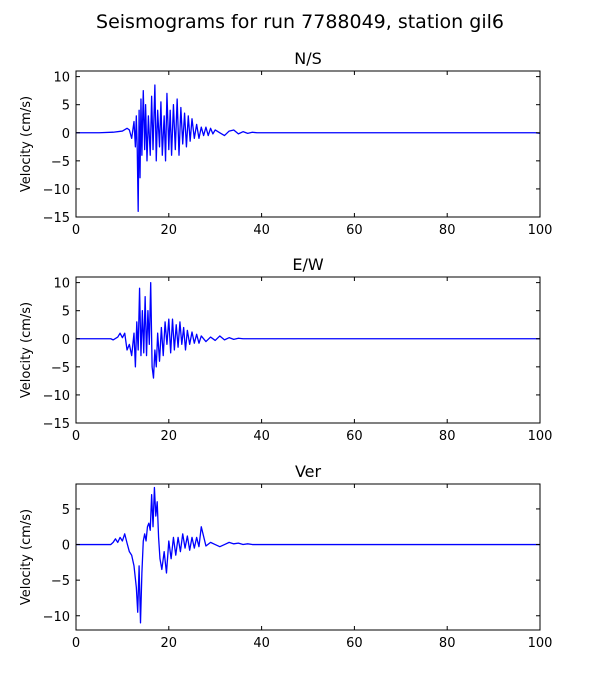 Image resolution: width=600 pixels, height=700 pixels. What do you see at coordinates (308, 471) in the screenshot?
I see `panel-title: Ver` at bounding box center [308, 471].